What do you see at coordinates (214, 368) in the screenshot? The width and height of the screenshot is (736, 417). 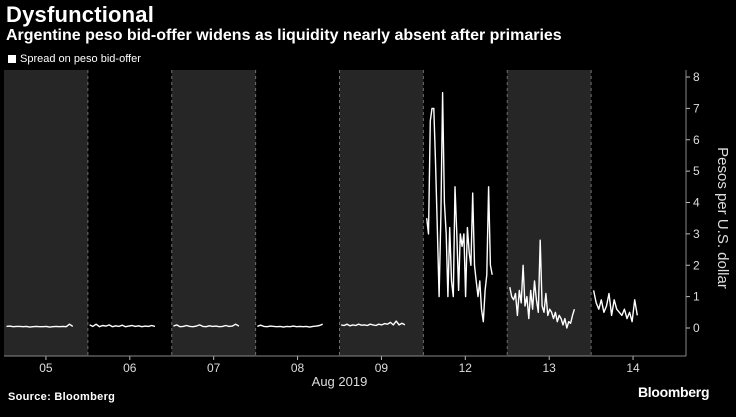 I see `x-tick-label-07: 07` at bounding box center [214, 368].